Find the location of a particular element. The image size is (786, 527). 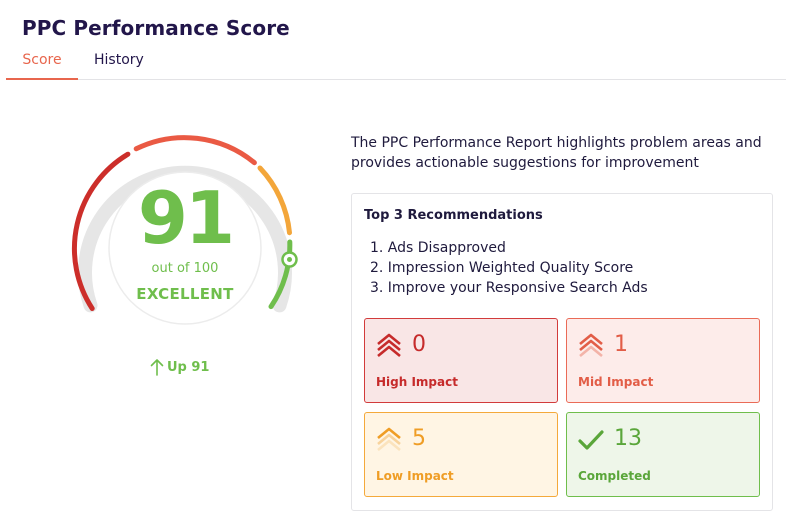

score-trend: Up 91 is located at coordinates (179, 367).